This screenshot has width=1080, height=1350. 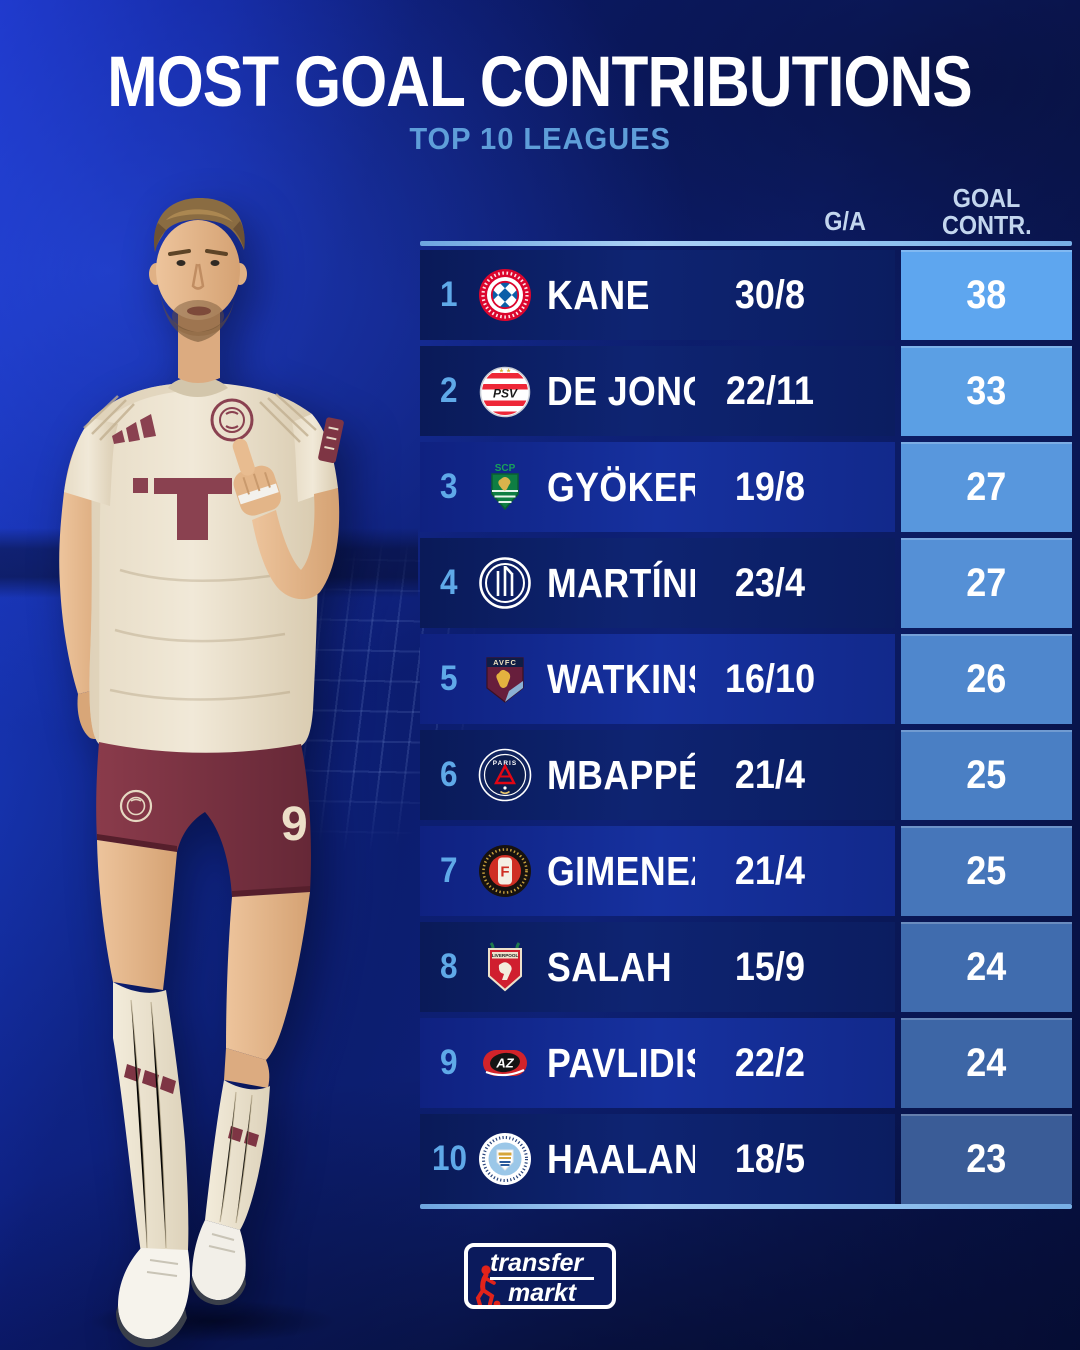 I want to click on column-header-goal-contr: GOAL CONTR., so click(x=986, y=211).